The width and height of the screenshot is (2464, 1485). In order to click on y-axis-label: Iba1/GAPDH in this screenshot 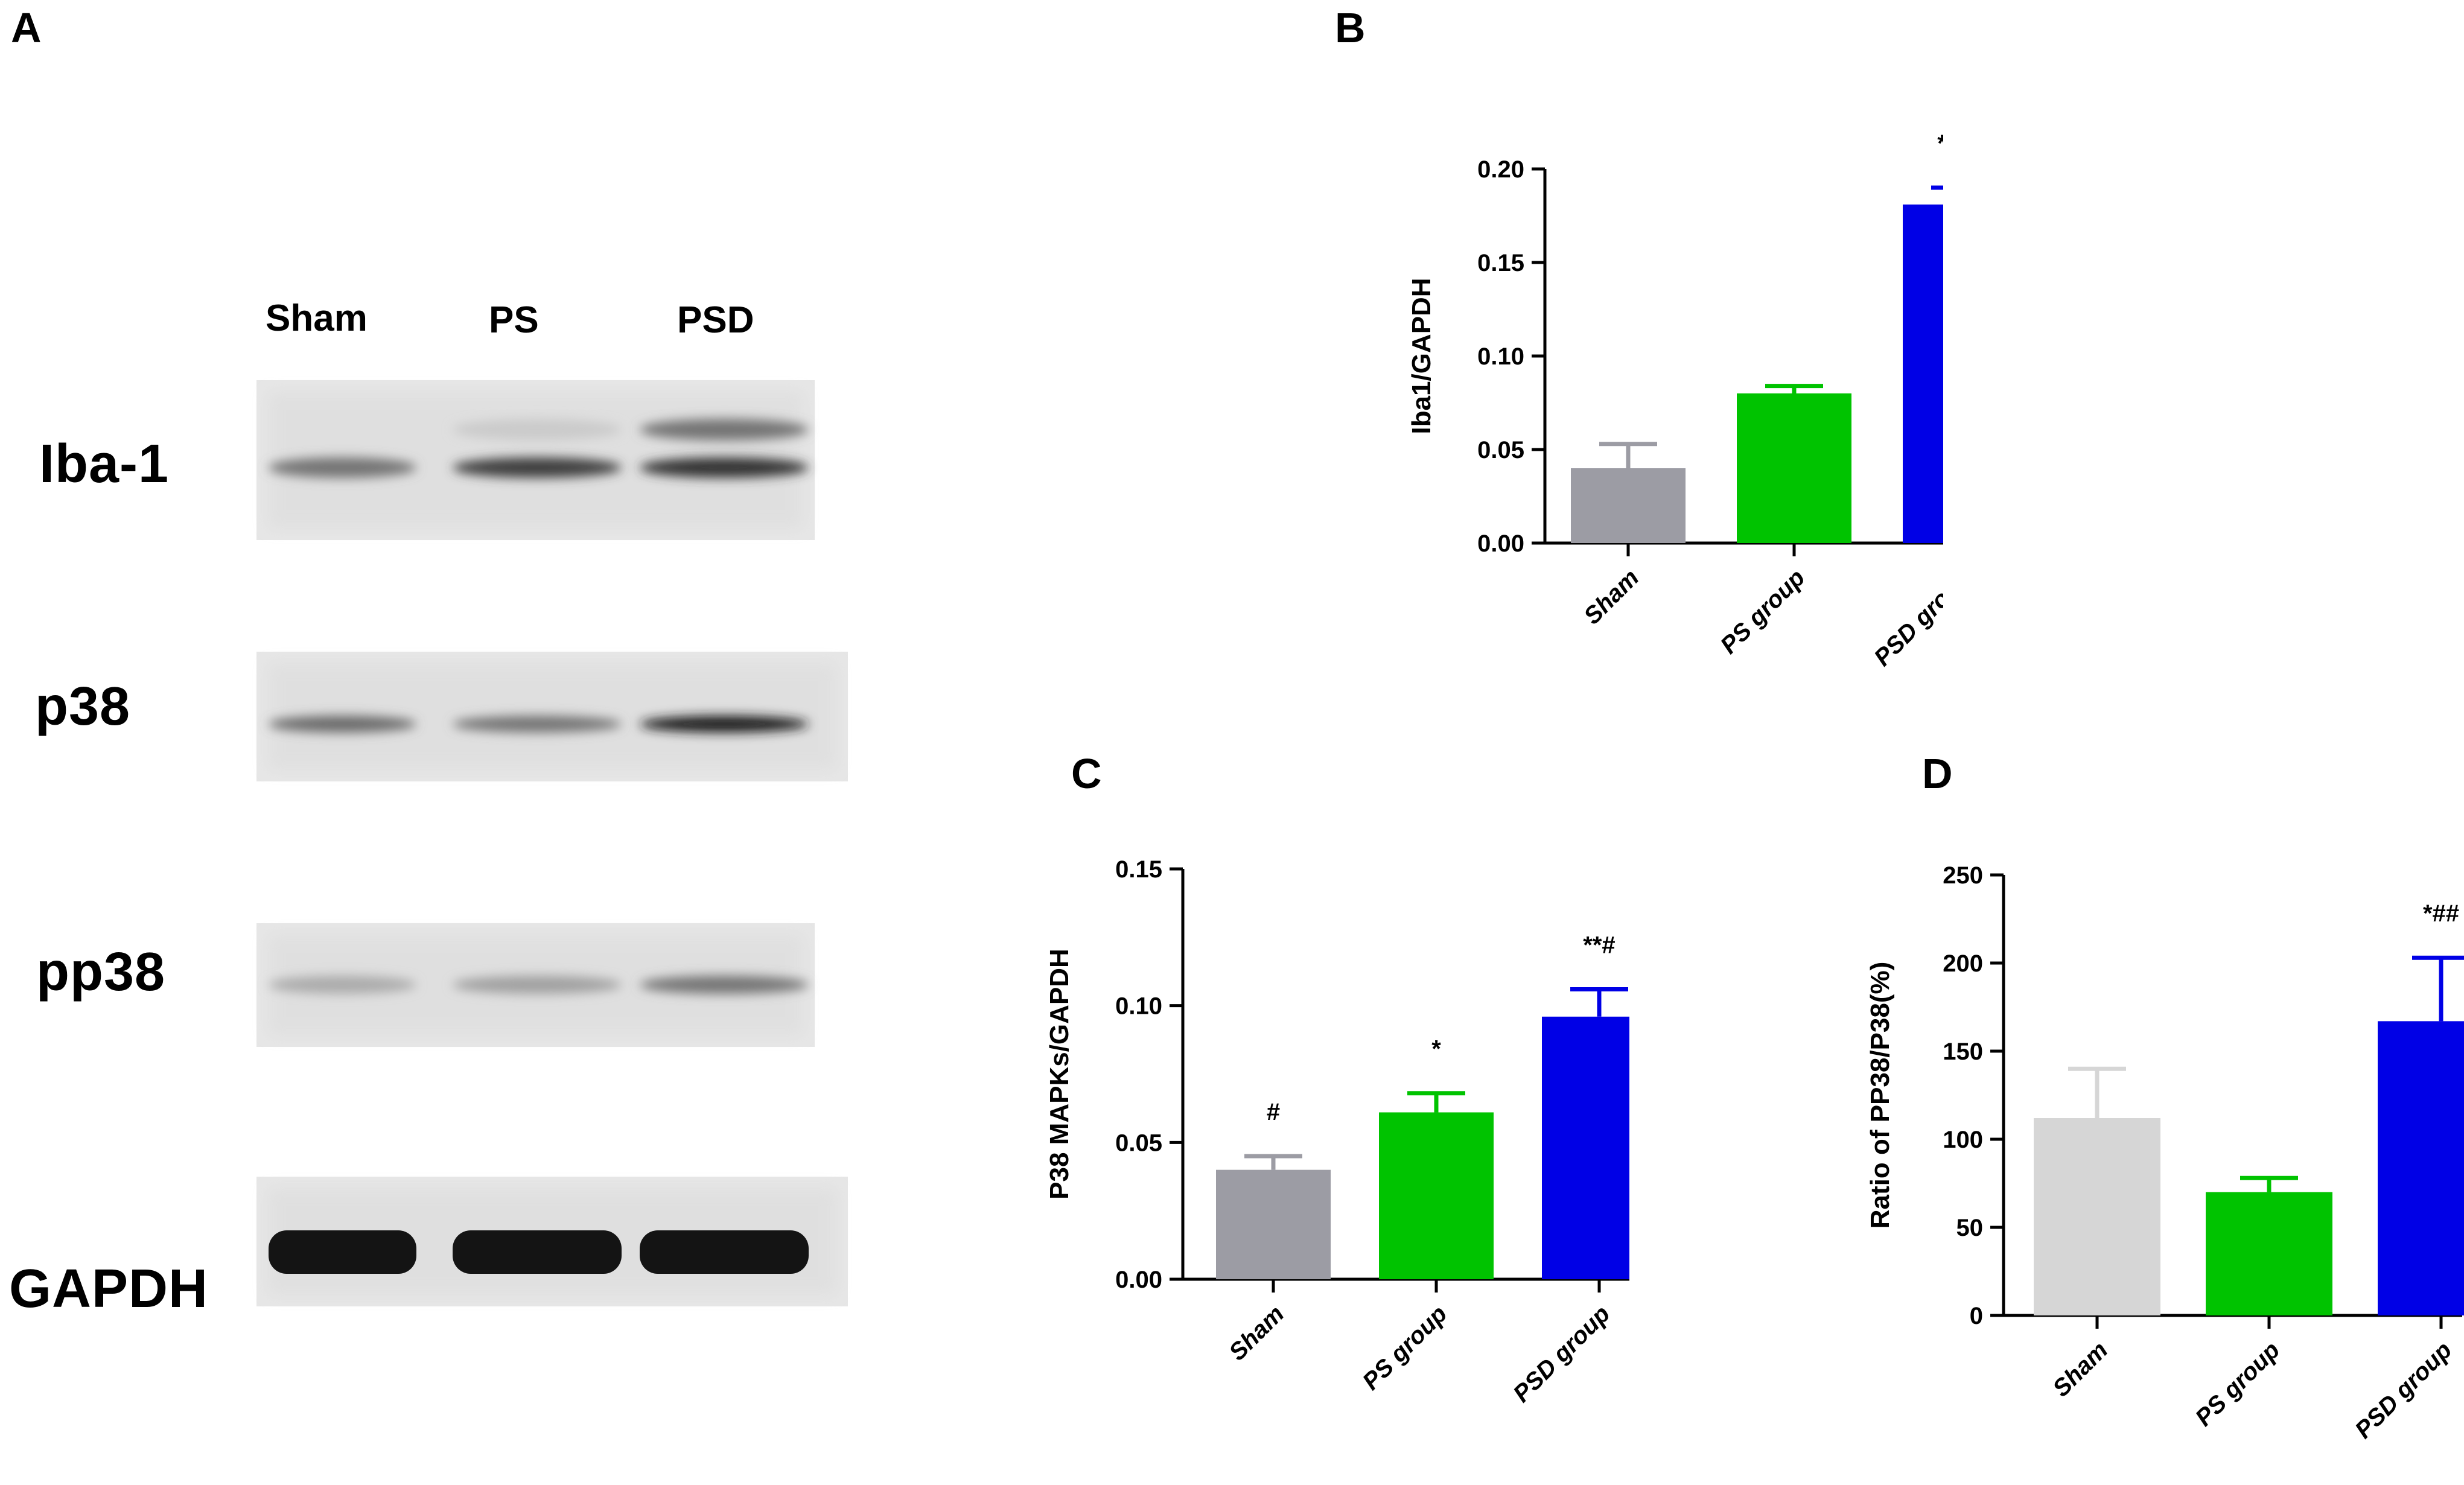, I will do `click(1421, 356)`.